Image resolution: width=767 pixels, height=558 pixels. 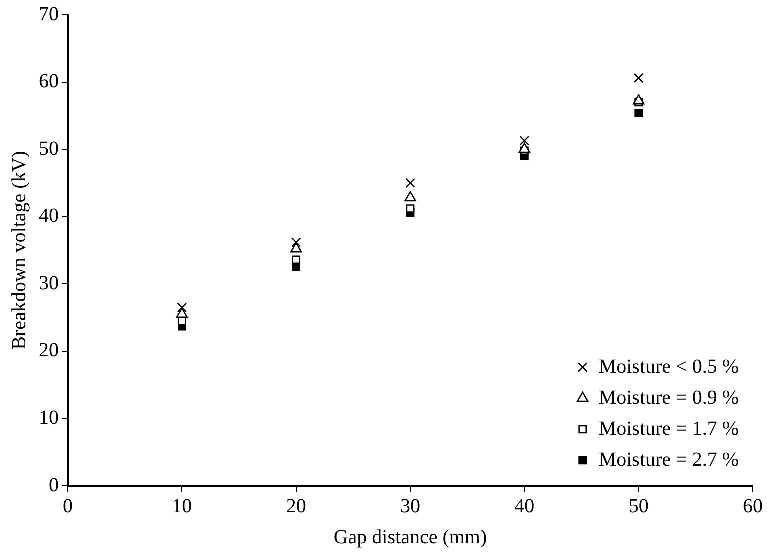 I want to click on y-tick-label: 70, so click(x=49, y=14).